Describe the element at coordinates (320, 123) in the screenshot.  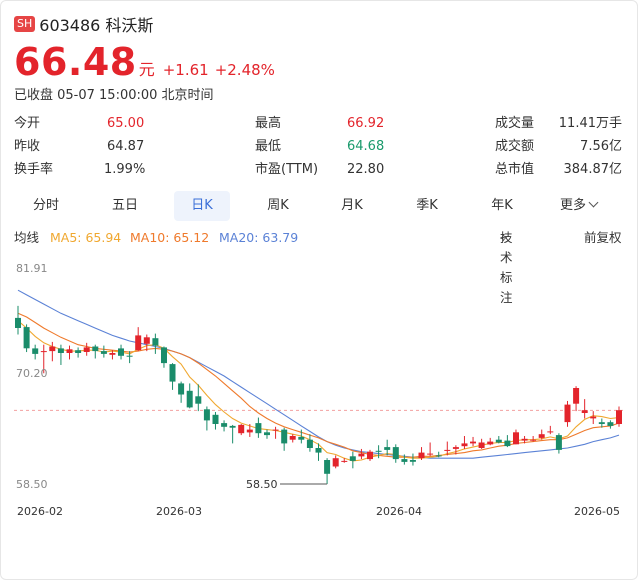
I see `stats-row: 今开 65.00 最高 66.92 成交量 11.41万手` at that location.